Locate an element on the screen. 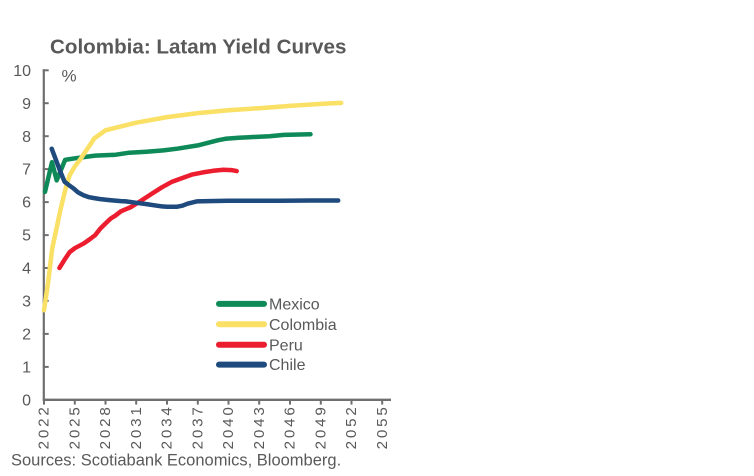 Image resolution: width=754 pixels, height=476 pixels. svg-text: Peru is located at coordinates (286, 345).